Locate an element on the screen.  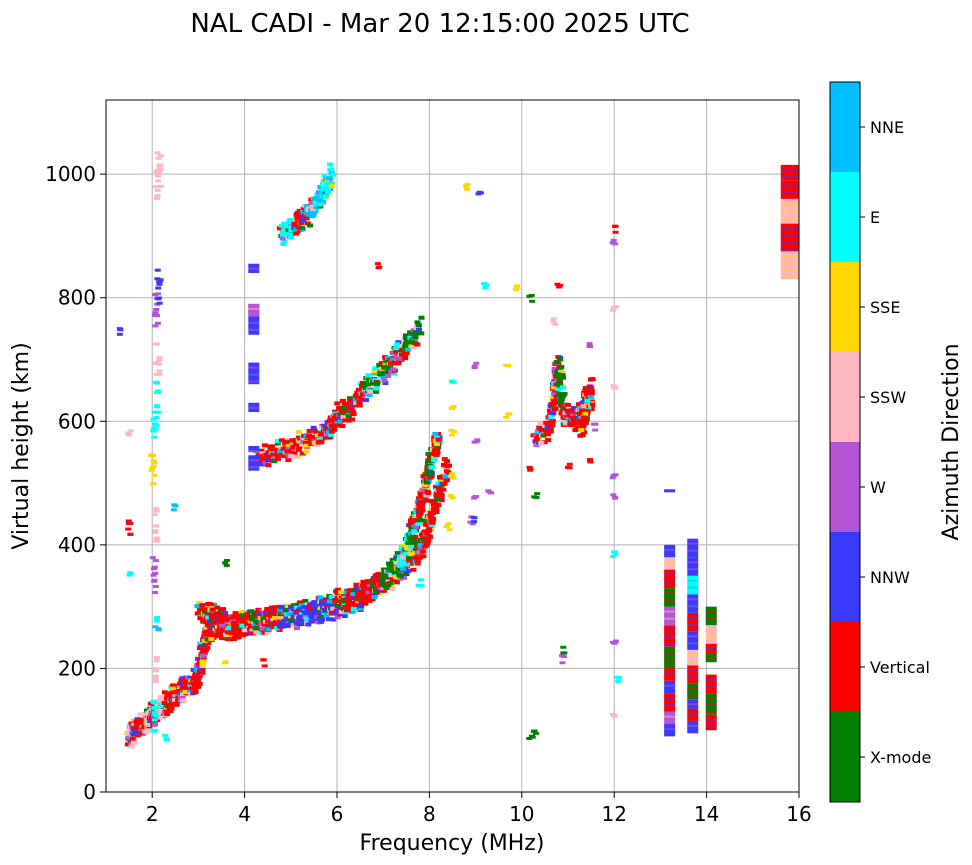
y-tick-label: 800 is located at coordinates (77, 298).